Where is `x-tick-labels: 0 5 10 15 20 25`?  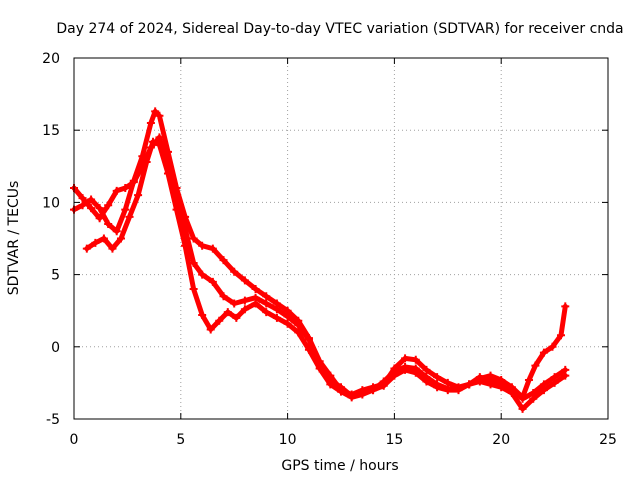 x-tick-labels: 0 5 10 15 20 25 is located at coordinates (343, 440).